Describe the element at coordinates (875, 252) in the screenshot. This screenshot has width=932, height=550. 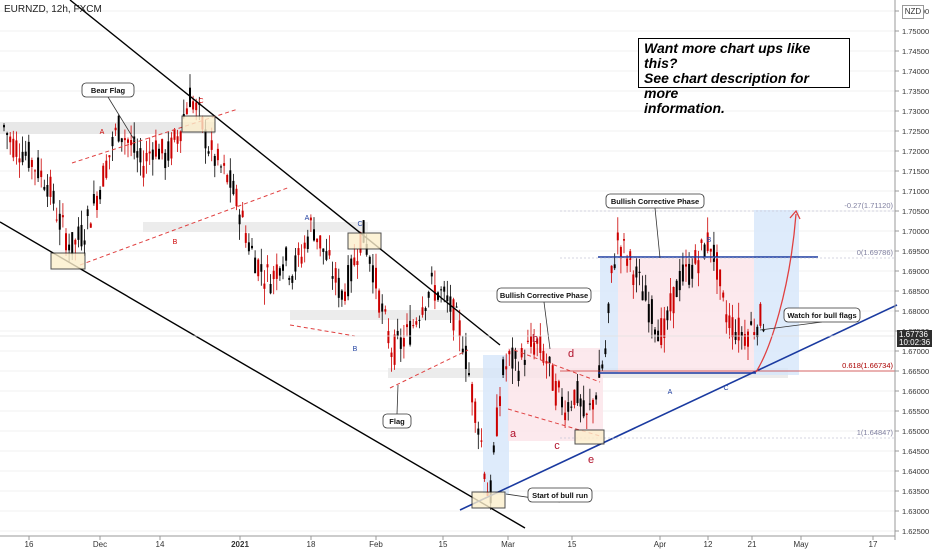
I see `fib-label: 0(1.69786)` at that location.